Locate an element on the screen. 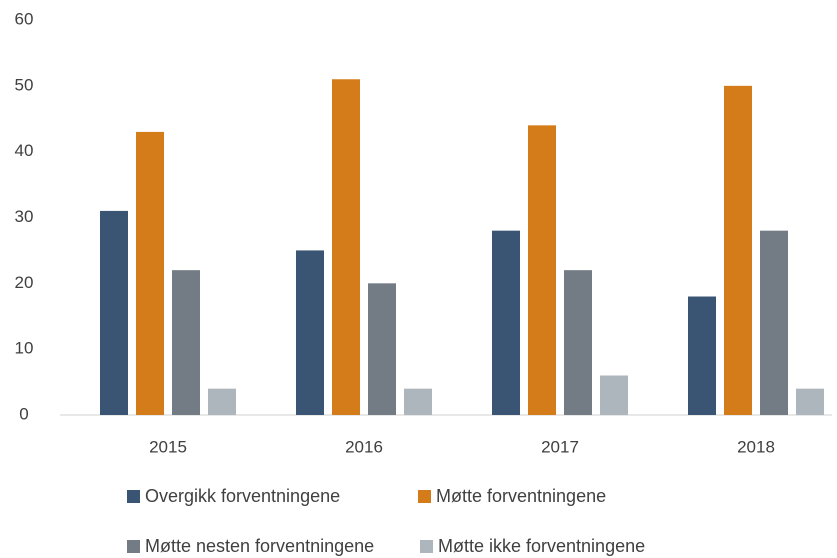  y-tick-label: 0 is located at coordinates (23, 413).